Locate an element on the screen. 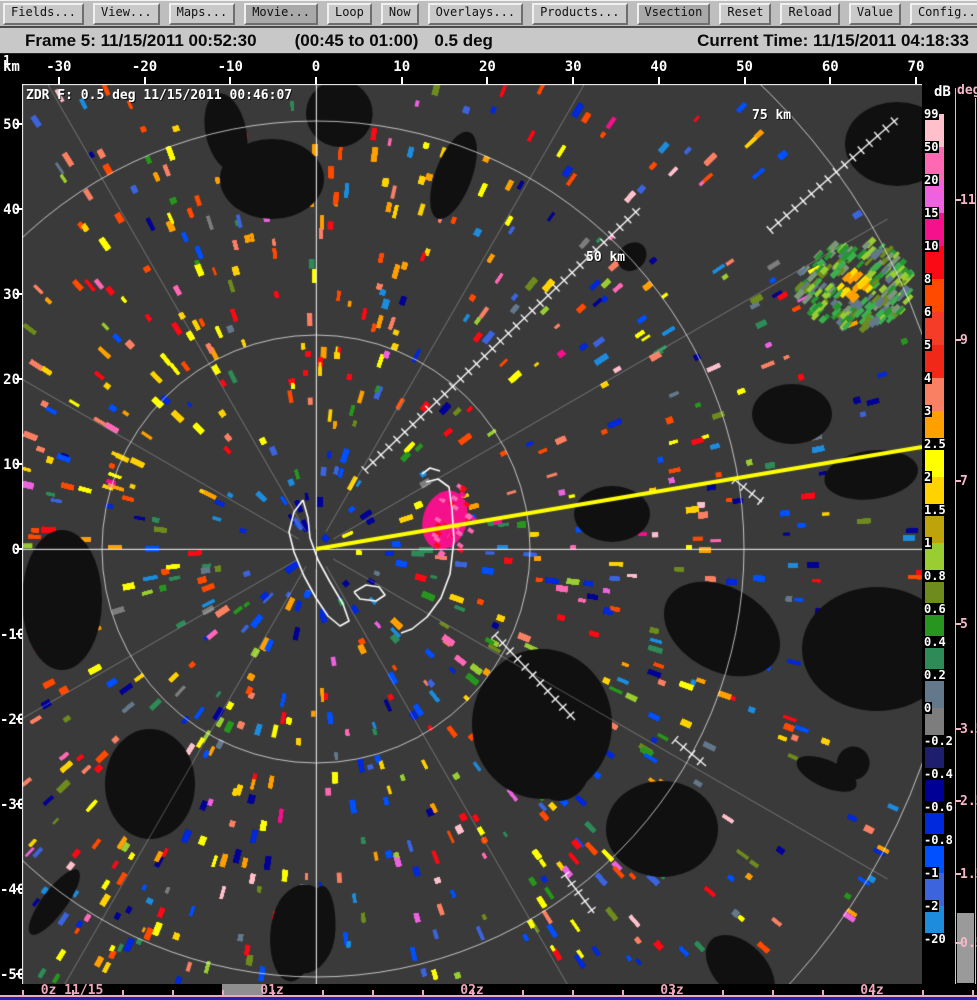 The height and width of the screenshot is (1000, 977). range-ring-label-50km: 50 km is located at coordinates (606, 257).